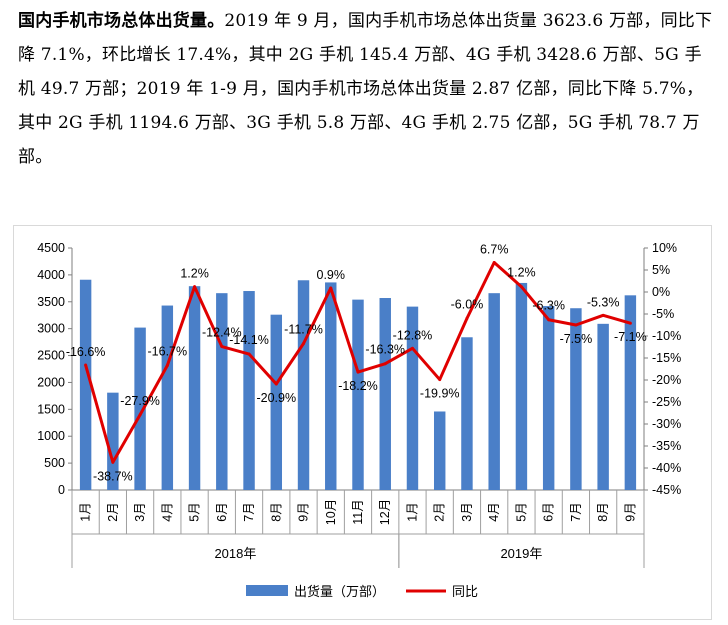 Image resolution: width=728 pixels, height=625 pixels. What do you see at coordinates (413, 335) in the screenshot?
I see `yoy-data-label: -12.8%` at bounding box center [413, 335].